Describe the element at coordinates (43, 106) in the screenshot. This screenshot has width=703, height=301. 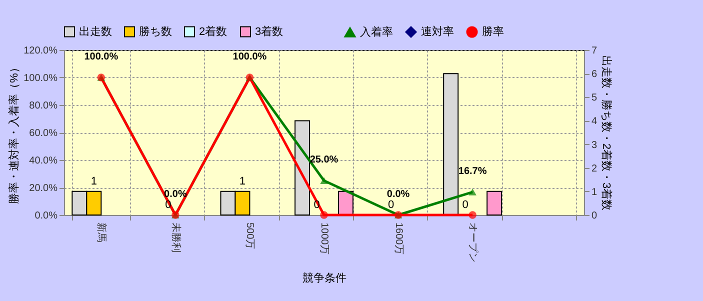
I see `y-tick-label: 80.0%` at that location.